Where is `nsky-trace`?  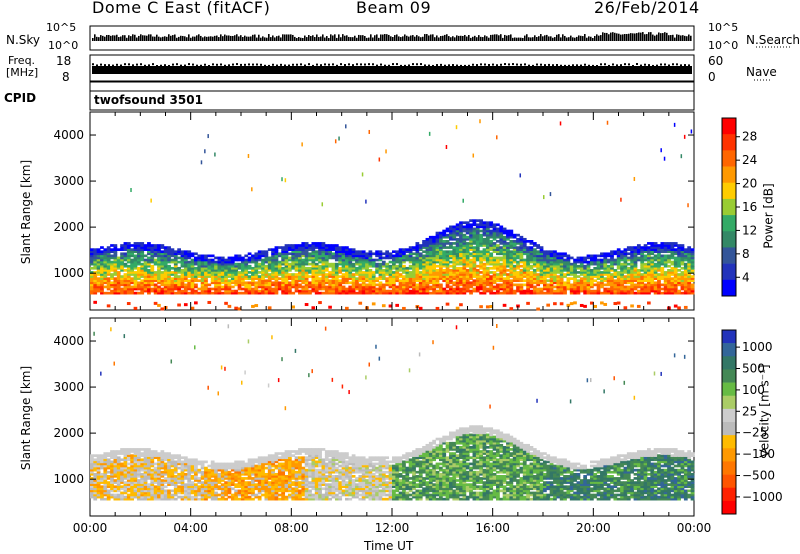 nsky-trace is located at coordinates (392, 36).